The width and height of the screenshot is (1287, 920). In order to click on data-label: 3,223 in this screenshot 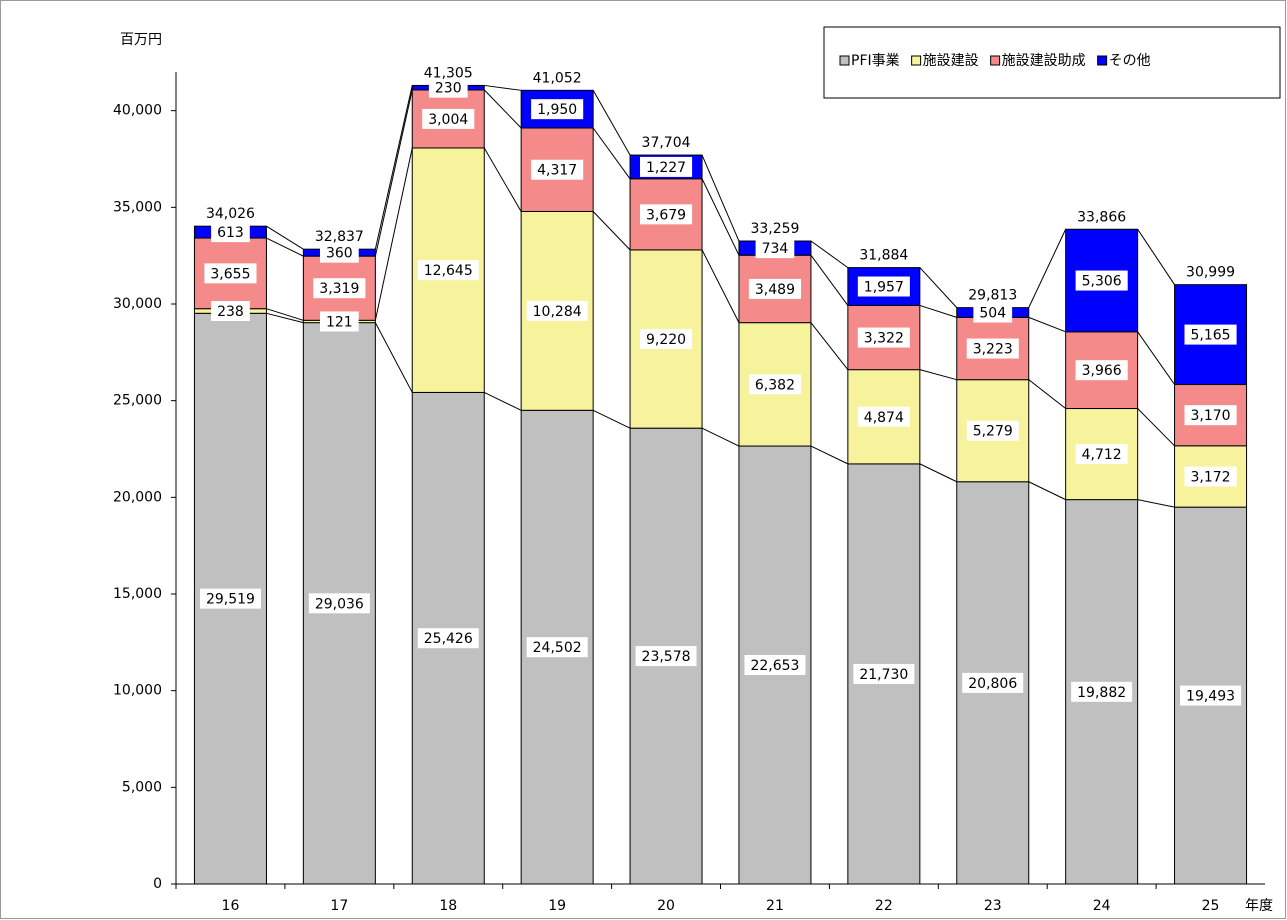, I will do `click(993, 350)`.